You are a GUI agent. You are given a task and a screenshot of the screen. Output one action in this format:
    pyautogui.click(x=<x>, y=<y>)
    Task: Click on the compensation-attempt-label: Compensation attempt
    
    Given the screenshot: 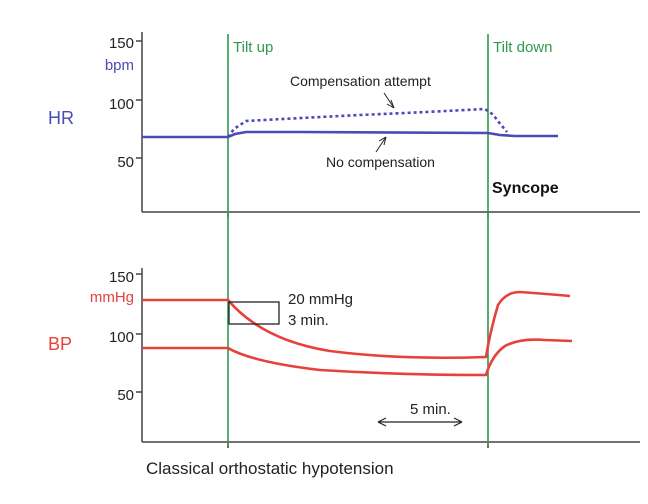 What is the action you would take?
    pyautogui.click(x=360, y=81)
    